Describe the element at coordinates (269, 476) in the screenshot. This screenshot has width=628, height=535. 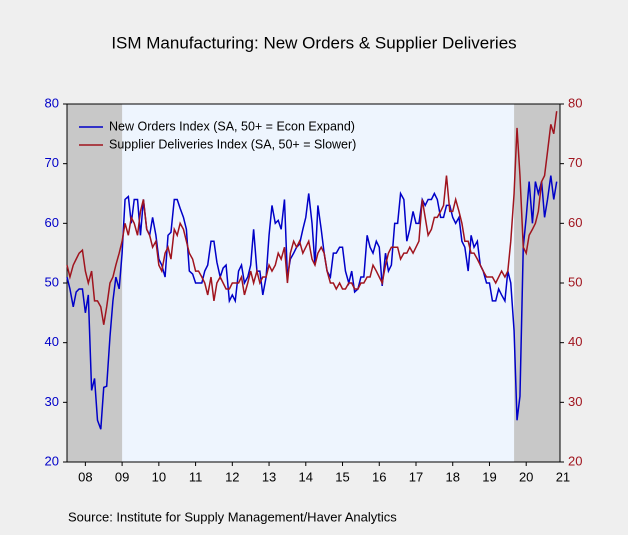
I see `x-tick-label: 13` at that location.